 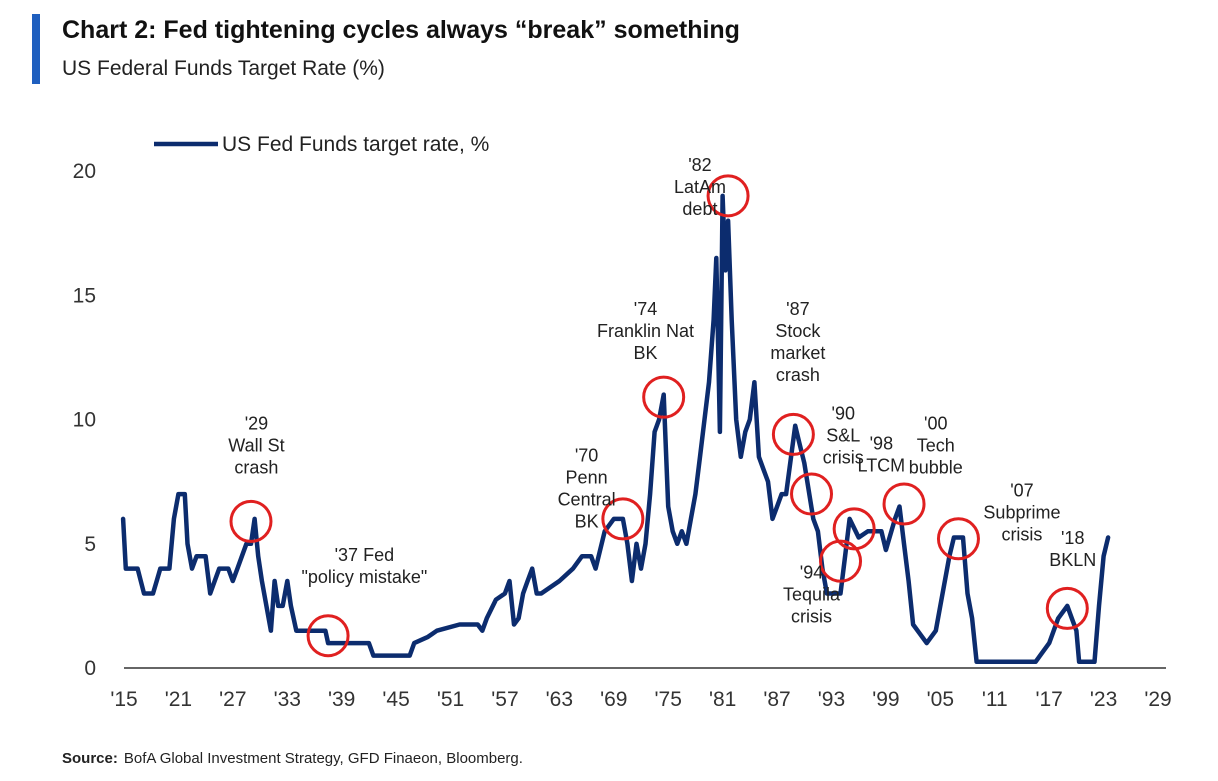 What do you see at coordinates (123, 699) in the screenshot?
I see `x-tick-label: '15` at bounding box center [123, 699].